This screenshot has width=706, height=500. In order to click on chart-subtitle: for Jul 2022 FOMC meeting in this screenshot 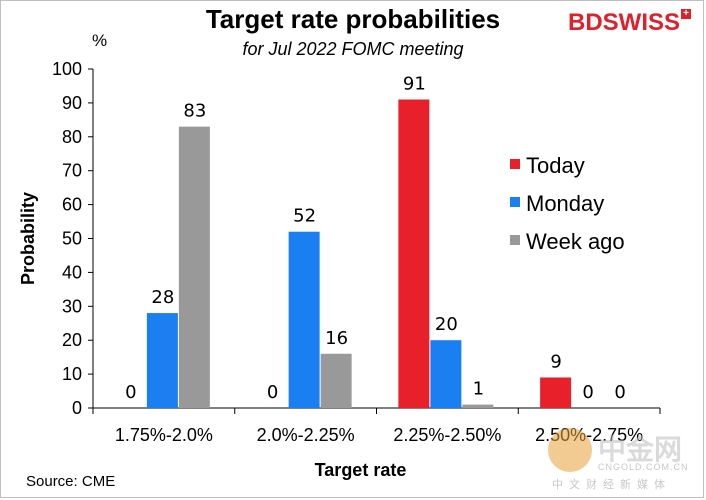, I will do `click(353, 49)`.